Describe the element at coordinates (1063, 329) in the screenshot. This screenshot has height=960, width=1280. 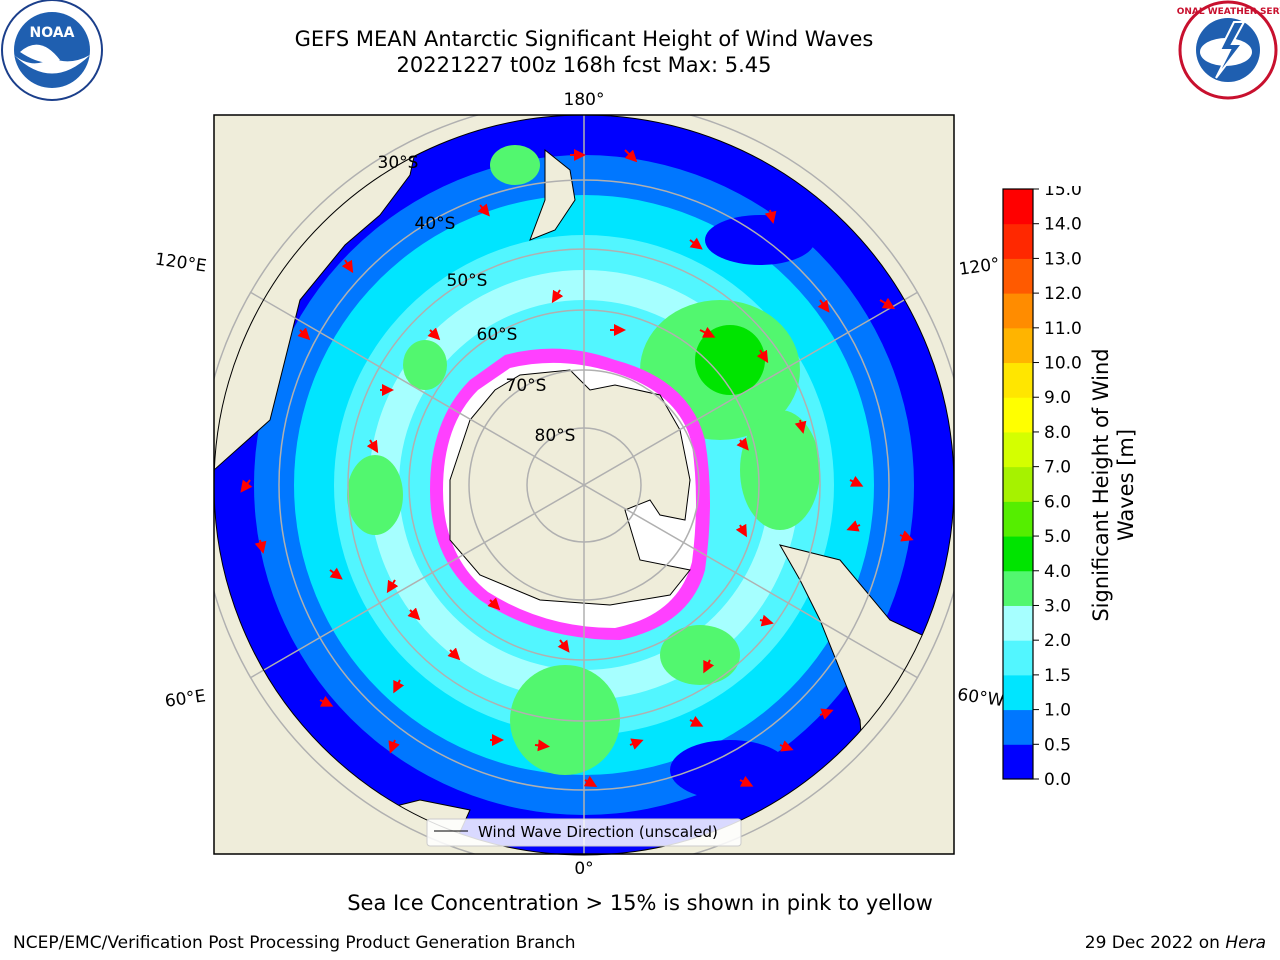
I see `colorbar-tick-label: 11.0` at that location.